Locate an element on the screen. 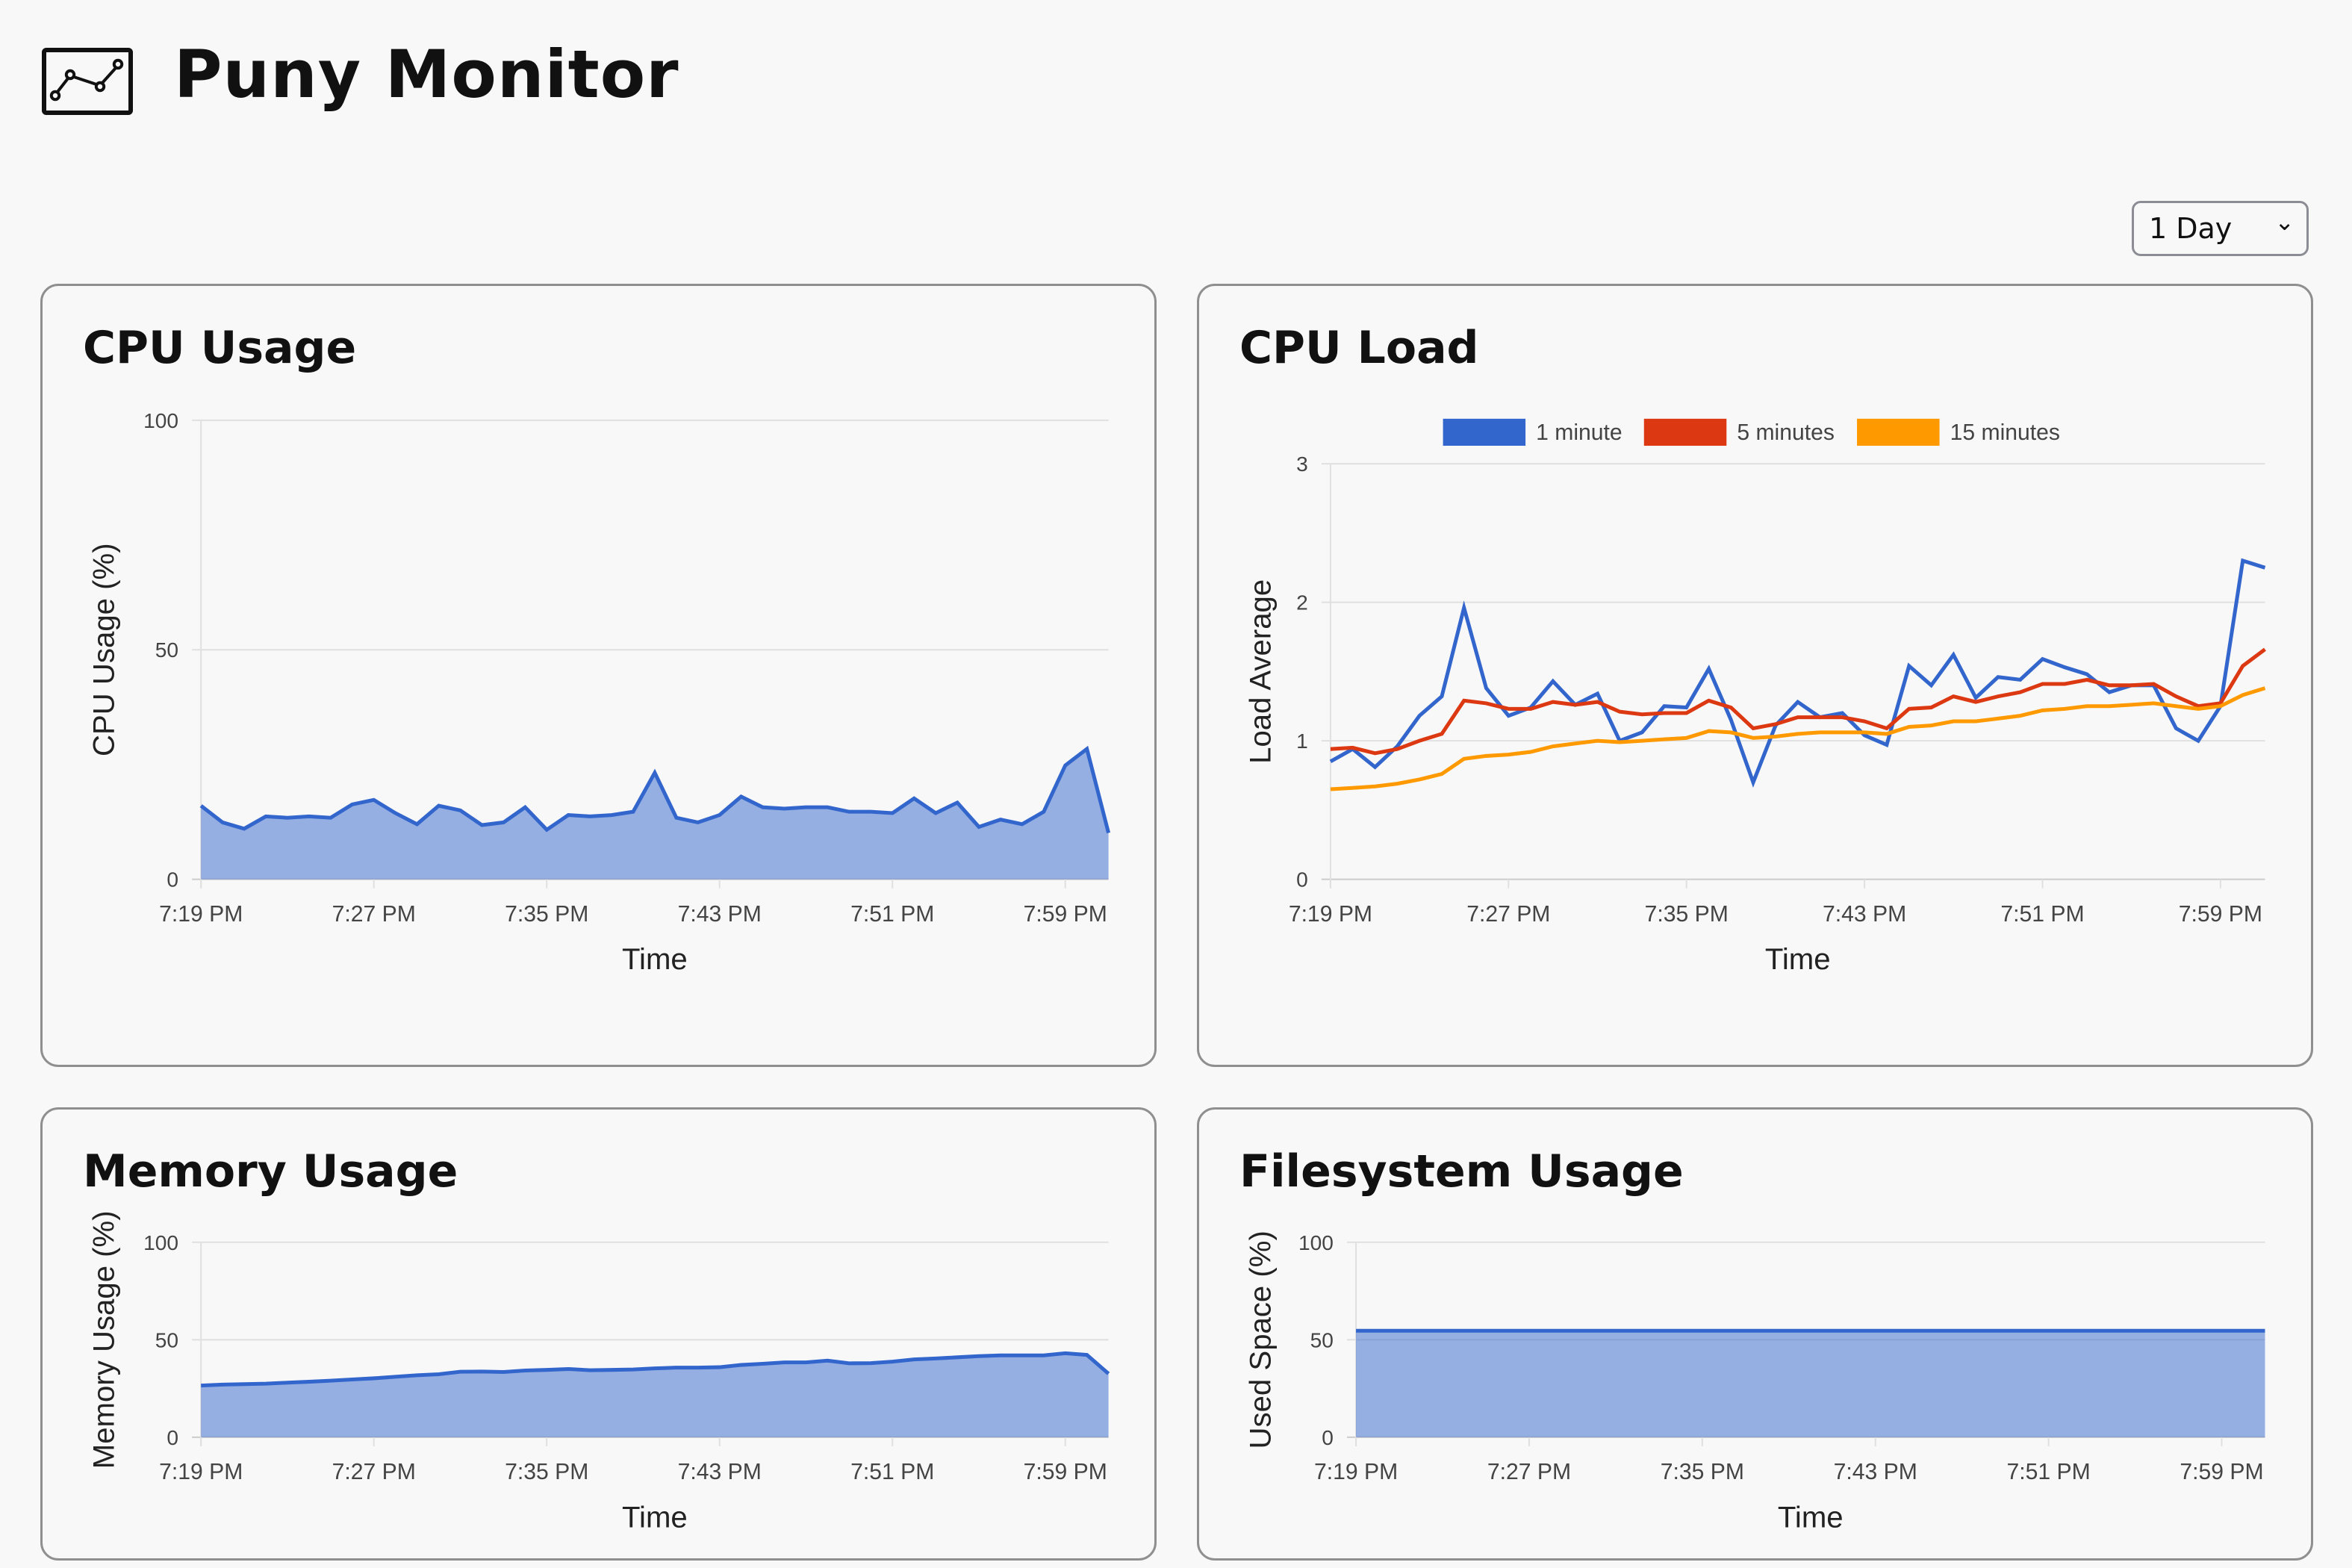  card-title: Filesystem Usage is located at coordinates (1461, 1171).